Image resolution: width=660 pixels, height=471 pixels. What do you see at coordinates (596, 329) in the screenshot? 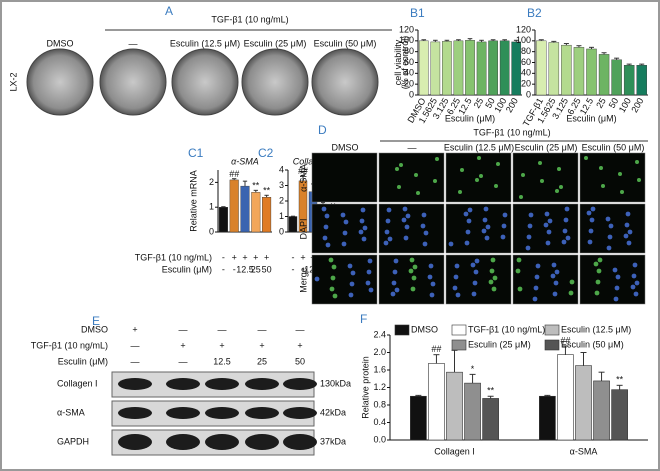
I see `legend-label: Esculin (12.5 μM)` at bounding box center [596, 329].